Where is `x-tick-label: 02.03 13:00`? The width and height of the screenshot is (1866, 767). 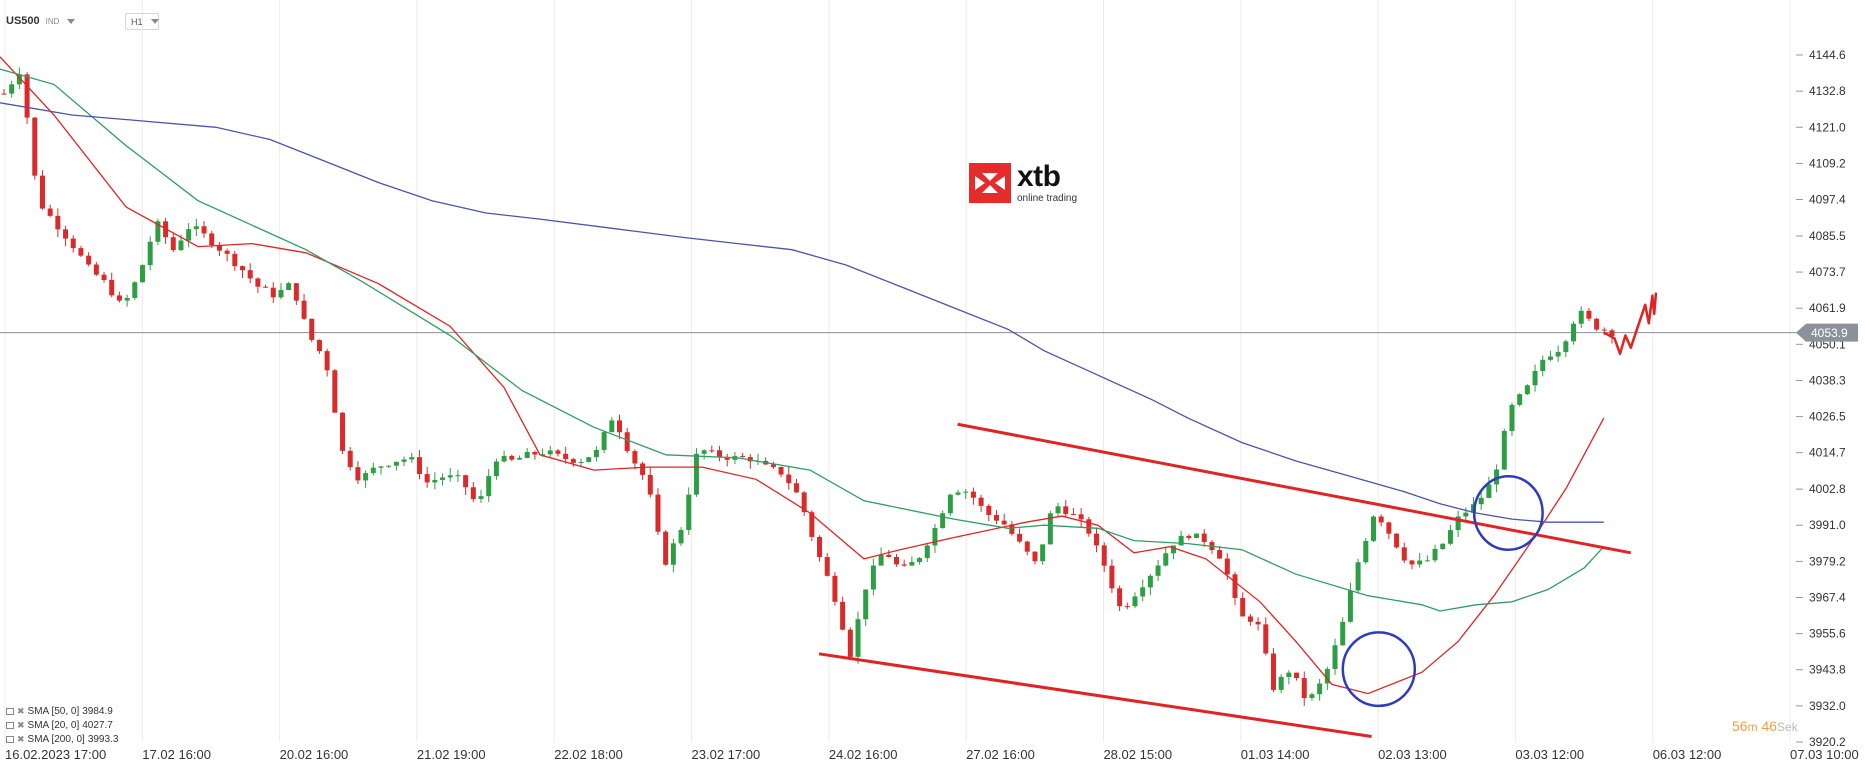 x-tick-label: 02.03 13:00 is located at coordinates (1412, 754).